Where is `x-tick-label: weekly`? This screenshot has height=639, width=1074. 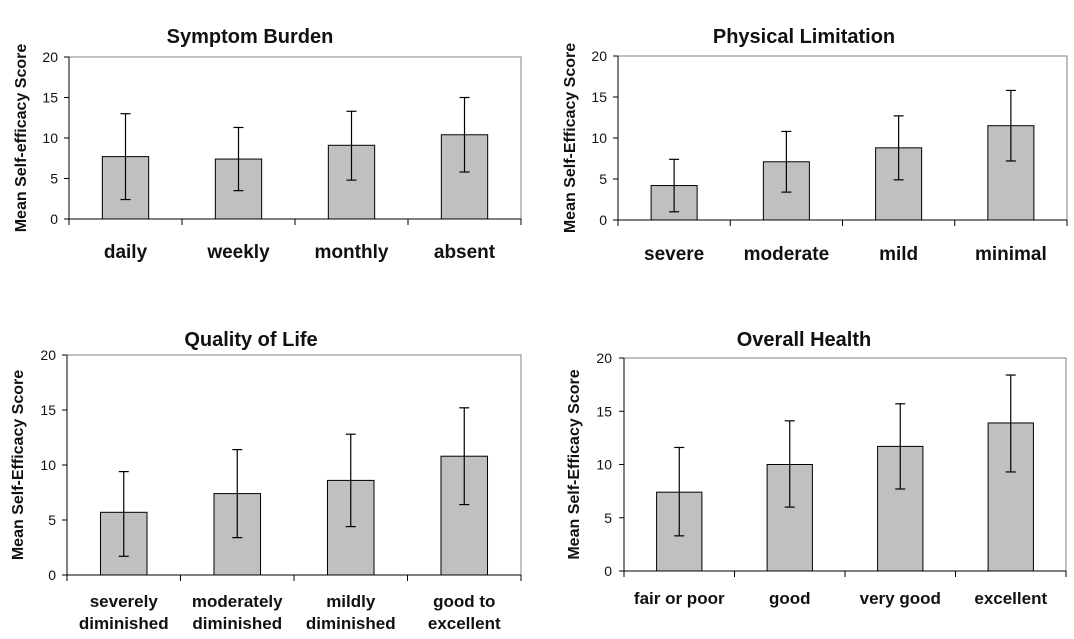
x-tick-label: weekly is located at coordinates (238, 252).